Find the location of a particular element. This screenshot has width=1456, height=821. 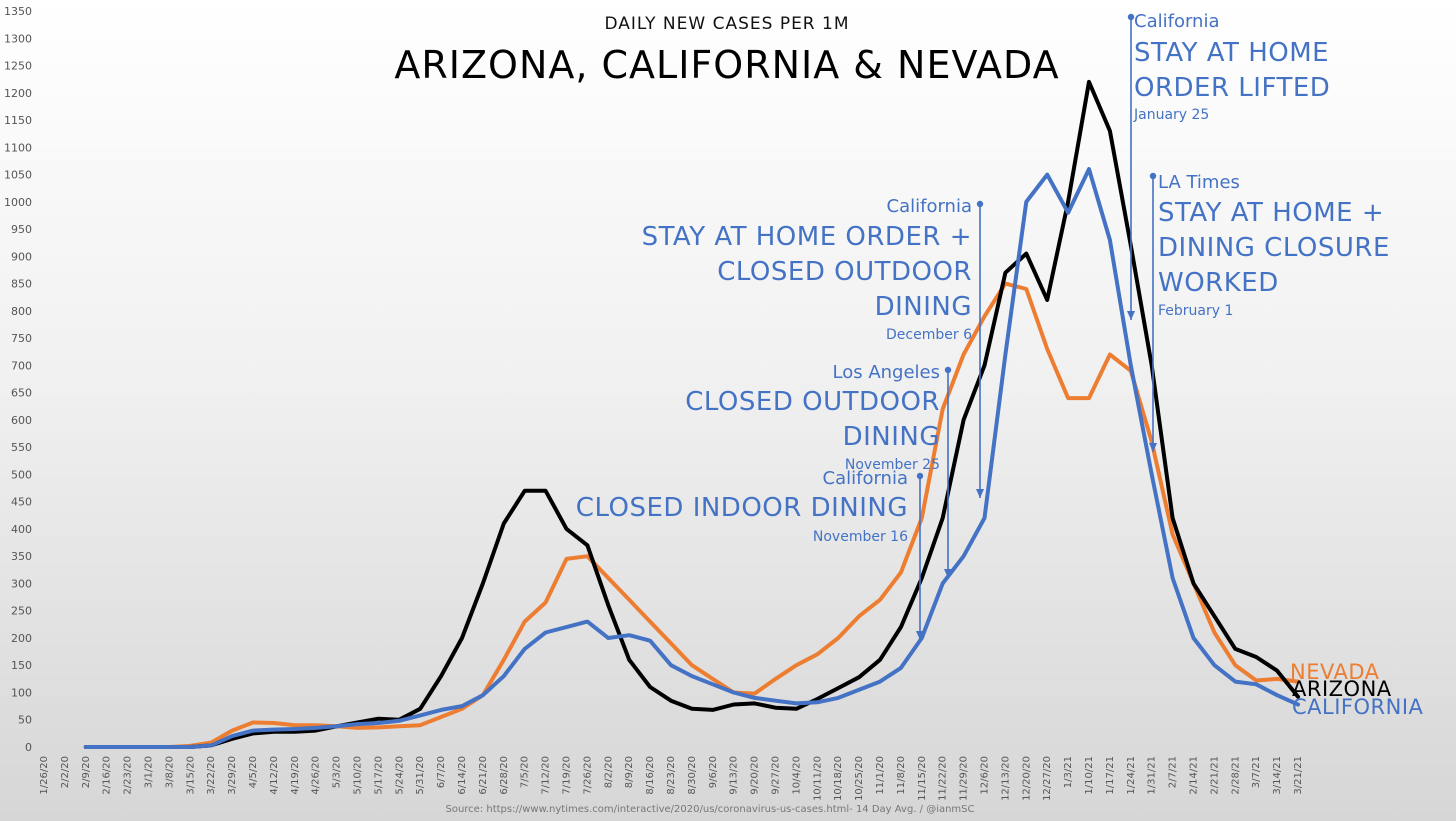

y-tick-label: 1100 is located at coordinates (18, 147).